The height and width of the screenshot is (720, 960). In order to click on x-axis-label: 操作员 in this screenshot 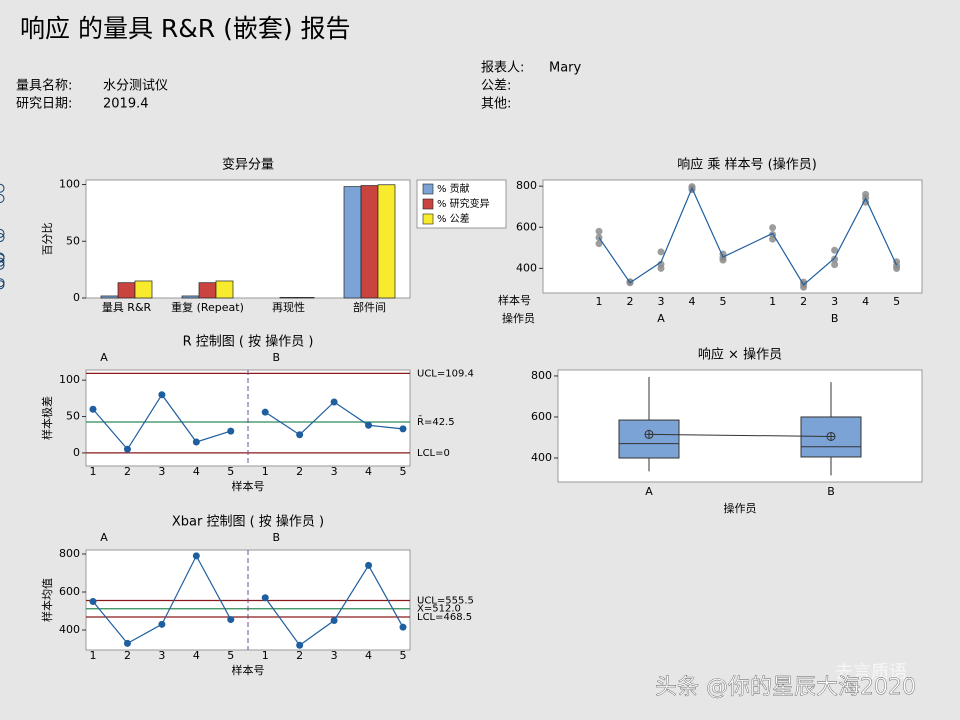, I will do `click(740, 508)`.